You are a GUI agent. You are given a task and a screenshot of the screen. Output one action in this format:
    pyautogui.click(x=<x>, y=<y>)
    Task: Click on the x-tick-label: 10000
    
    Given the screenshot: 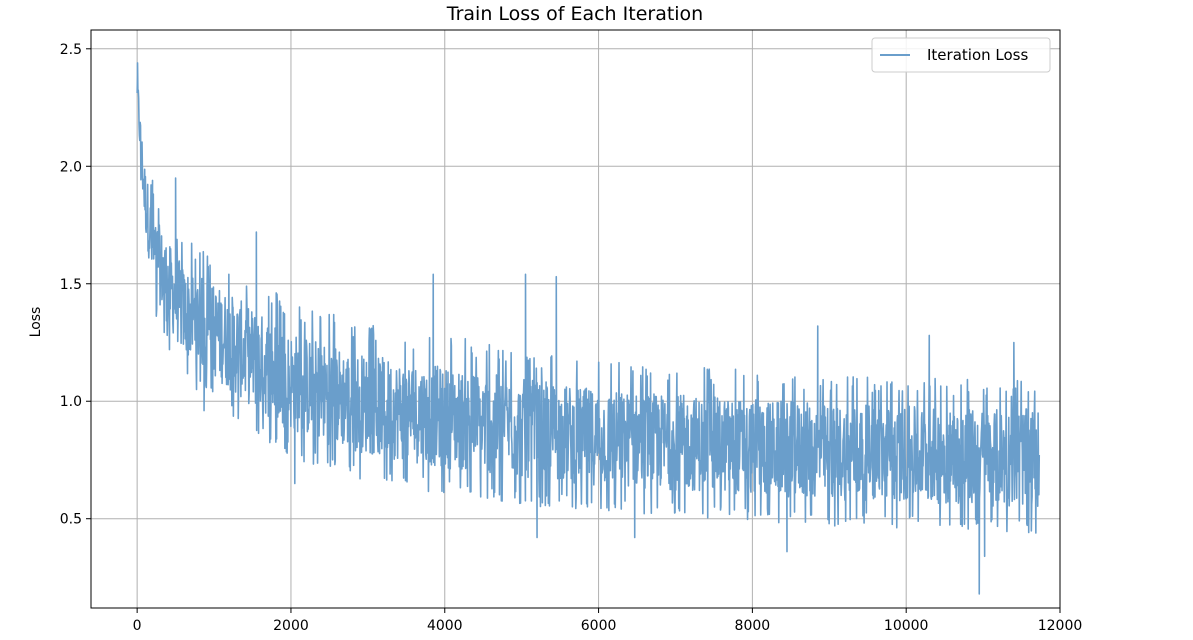 What is the action you would take?
    pyautogui.click(x=906, y=626)
    